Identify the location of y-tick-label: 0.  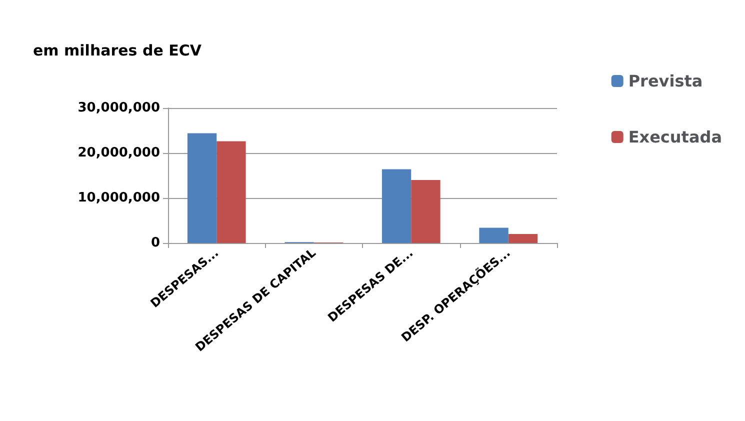
(155, 243).